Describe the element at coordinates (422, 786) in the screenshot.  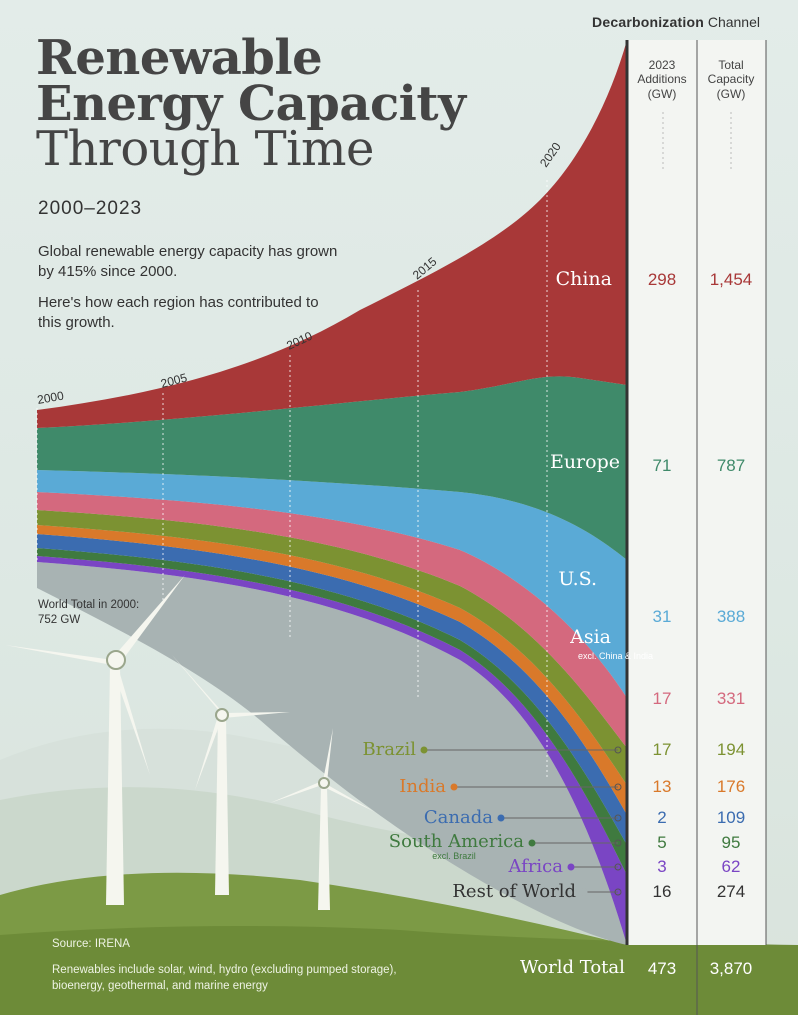
I see `label-india: India` at that location.